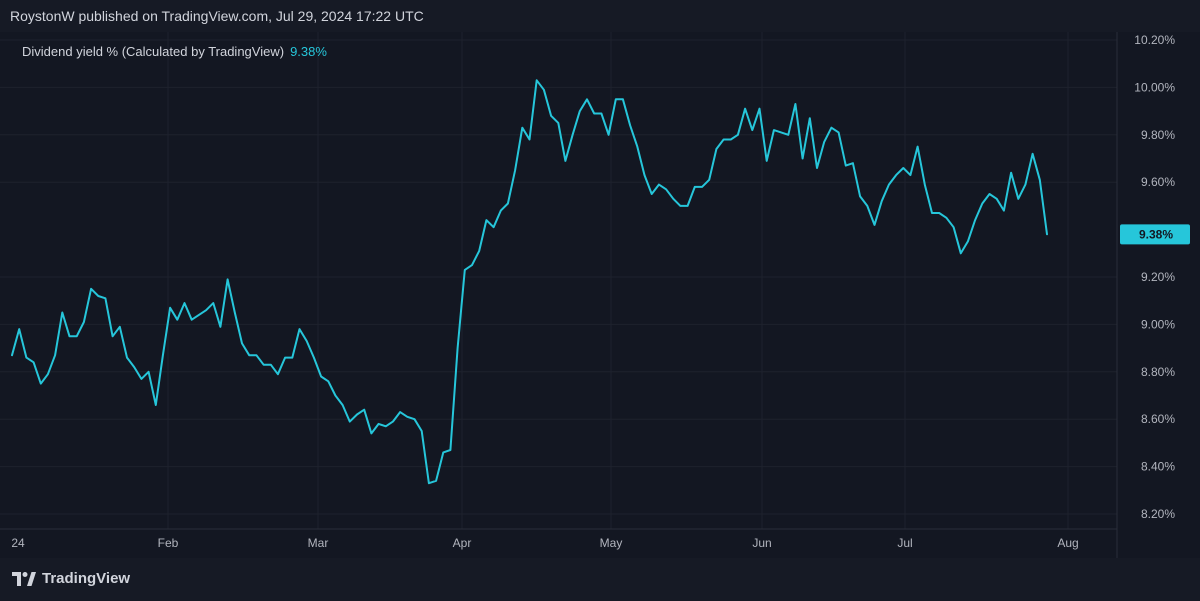  What do you see at coordinates (24, 578) in the screenshot?
I see `tradingview-logo-icon` at bounding box center [24, 578].